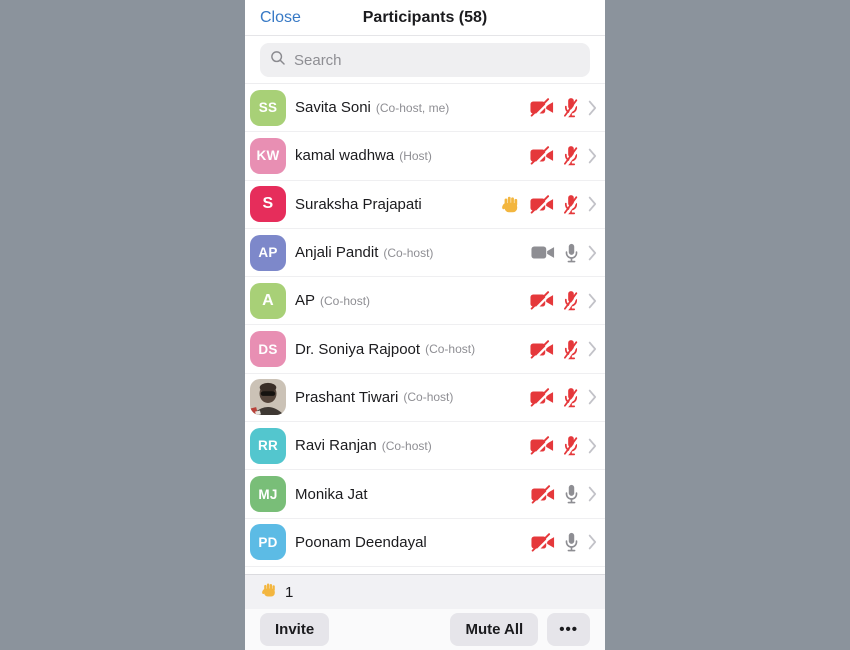 Image resolution: width=850 pixels, height=650 pixels. I want to click on participant-name: Monika Jat, so click(331, 494).